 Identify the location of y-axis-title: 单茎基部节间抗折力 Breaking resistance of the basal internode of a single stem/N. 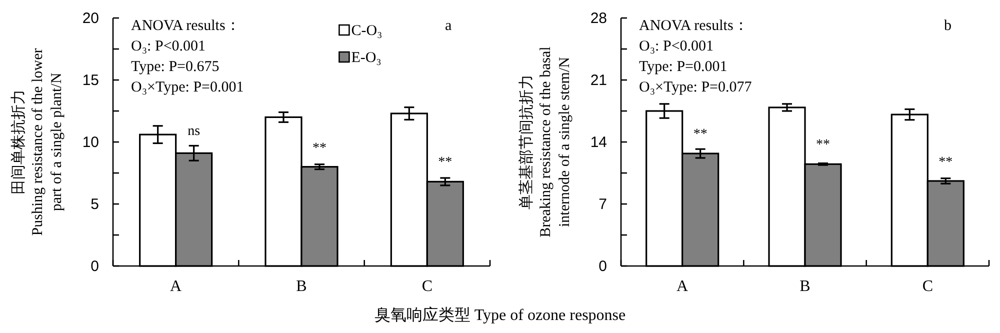
(545, 142).